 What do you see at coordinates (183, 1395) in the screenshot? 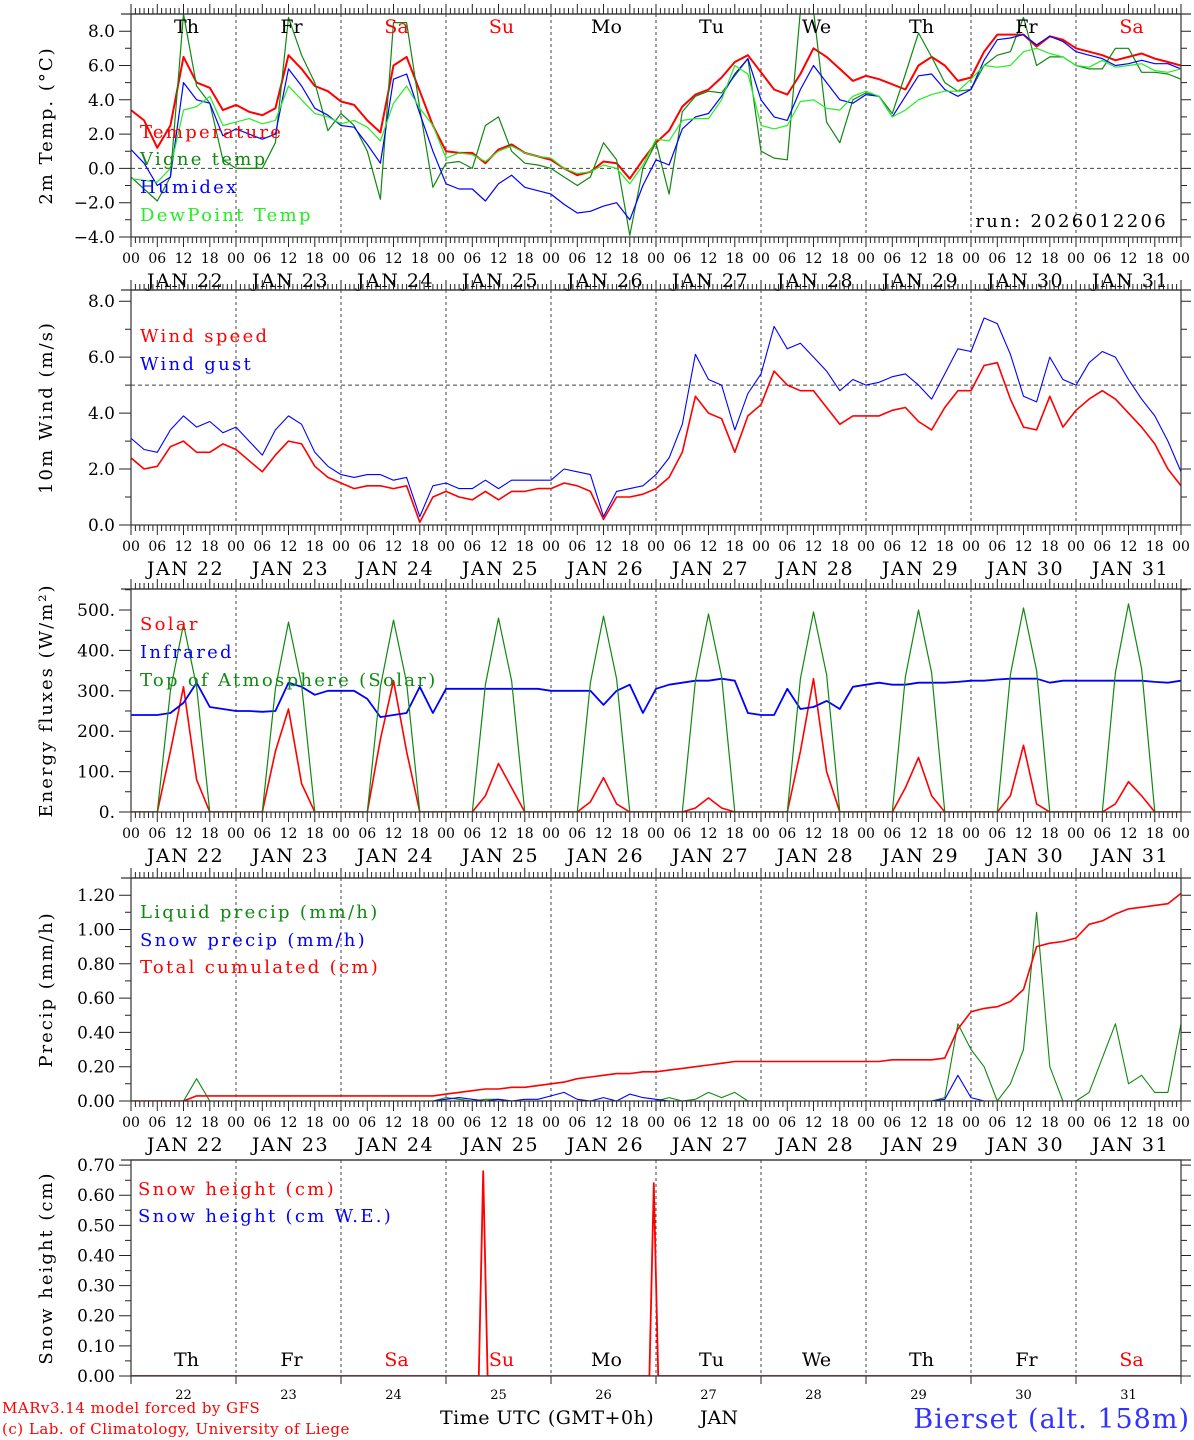
I see `day-number-label: 22` at bounding box center [183, 1395].